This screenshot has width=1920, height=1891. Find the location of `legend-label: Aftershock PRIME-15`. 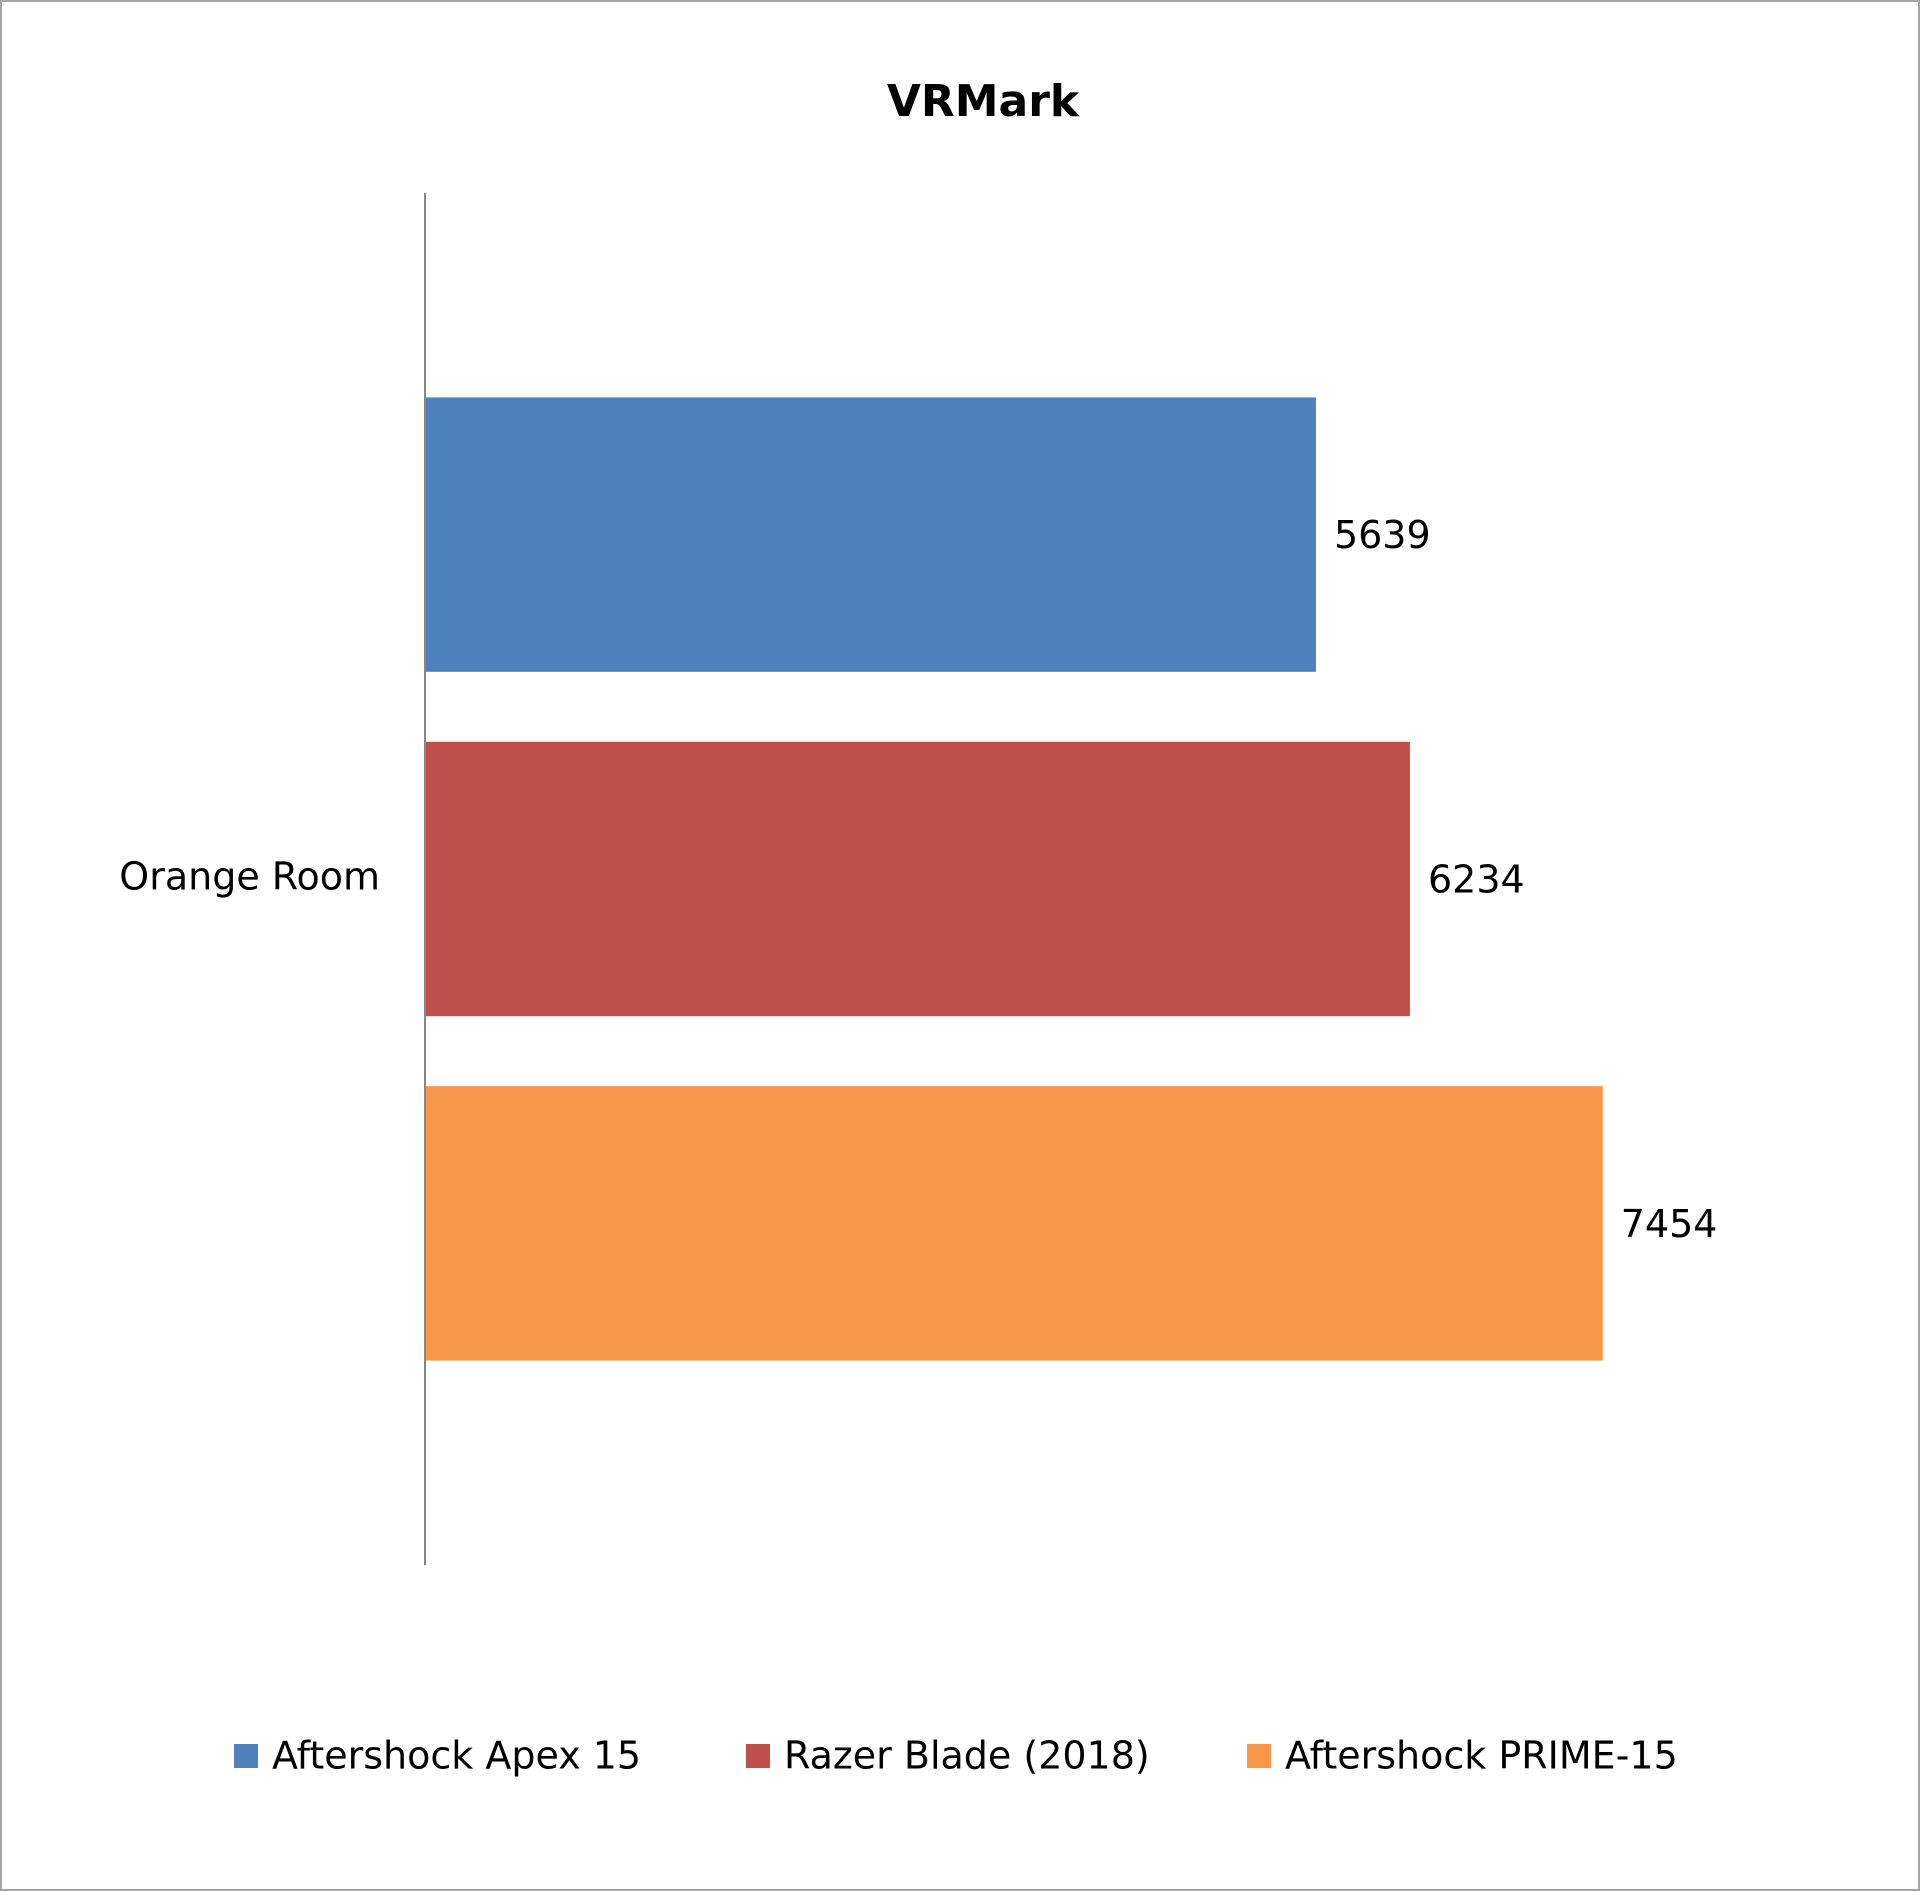

legend-label: Aftershock PRIME-15 is located at coordinates (1481, 1756).